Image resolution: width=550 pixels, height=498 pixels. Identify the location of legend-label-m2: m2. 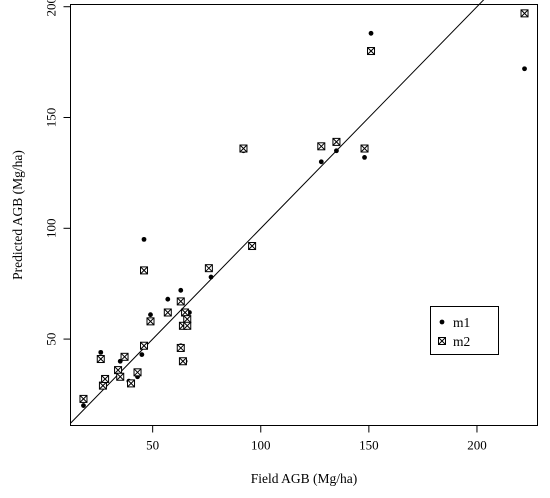
(461, 341).